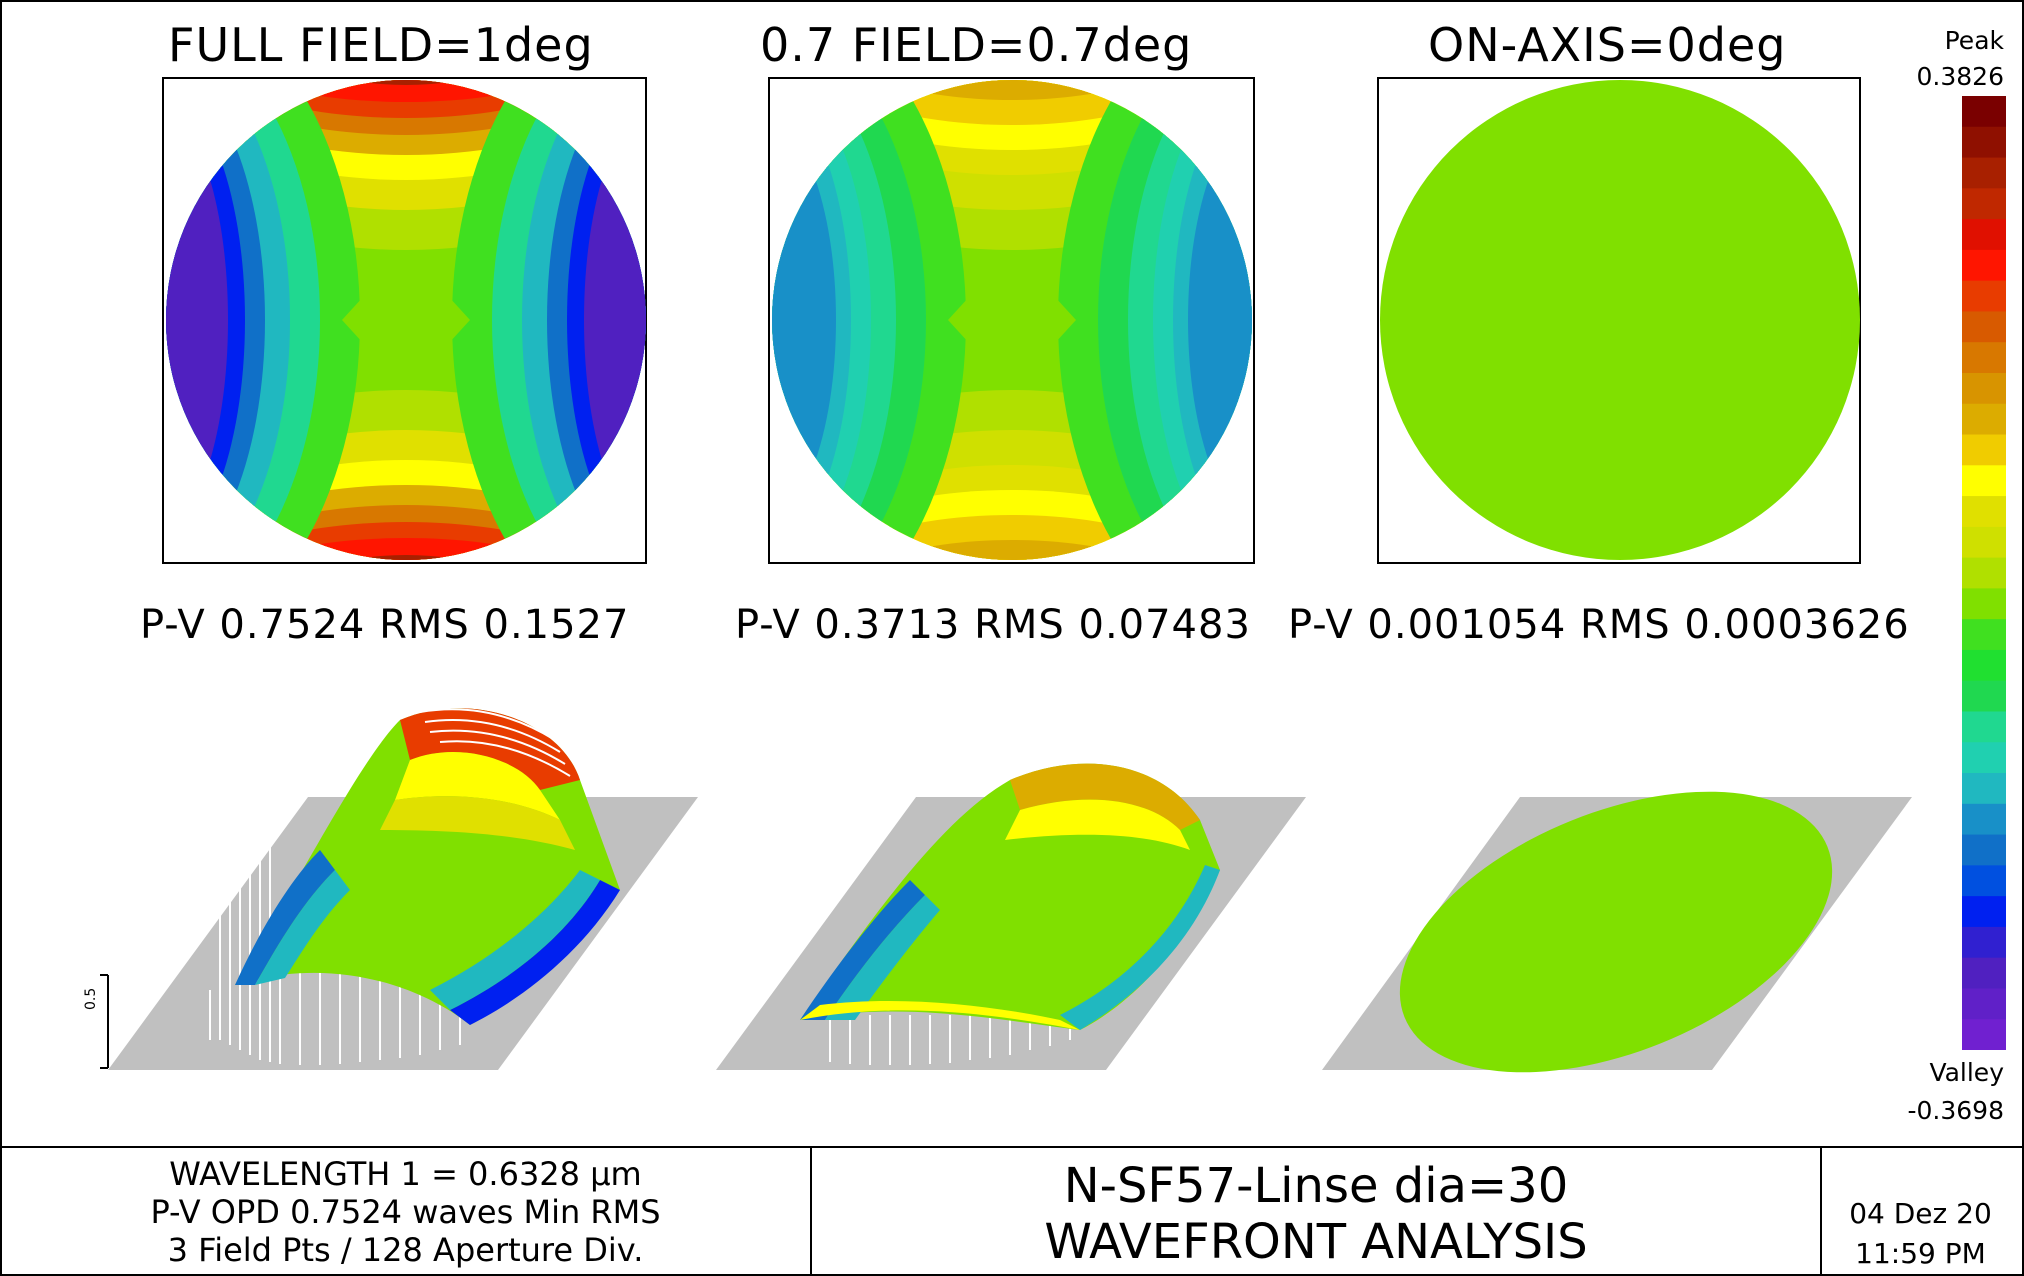 The image size is (2024, 1276). I want to click on footer-title-line2: WAVEFRONT ANALYSIS, so click(1316, 1242).